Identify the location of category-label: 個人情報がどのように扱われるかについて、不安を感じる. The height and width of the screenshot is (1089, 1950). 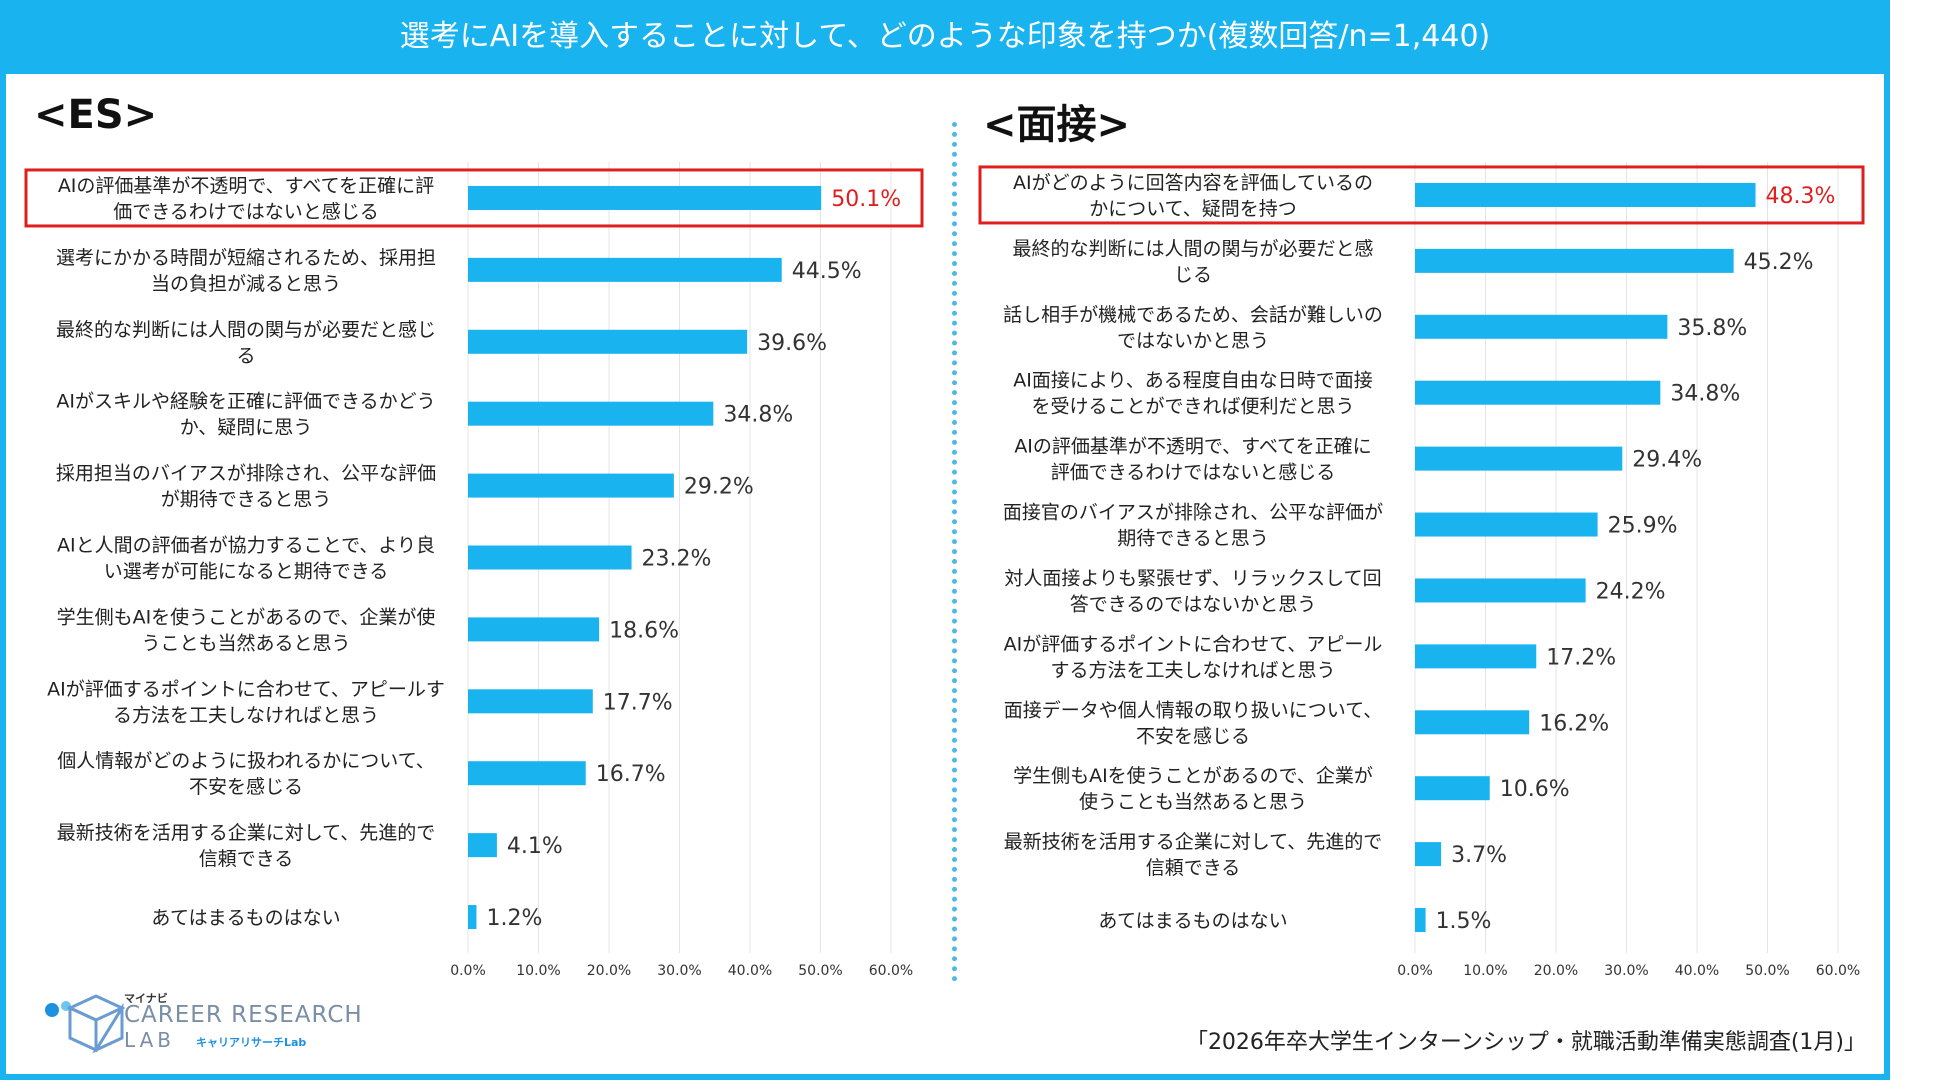
(246, 774).